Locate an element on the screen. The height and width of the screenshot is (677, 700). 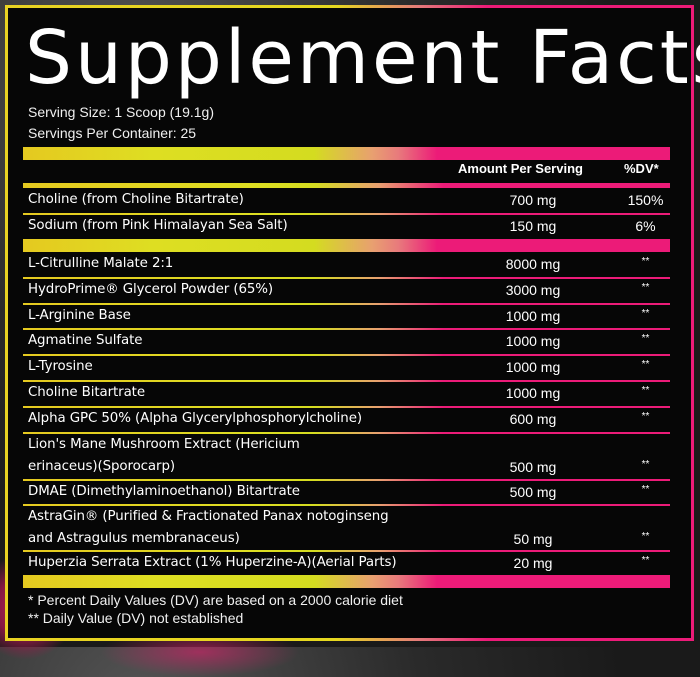
ingredient-amount: 3000 mg is located at coordinates (533, 290).